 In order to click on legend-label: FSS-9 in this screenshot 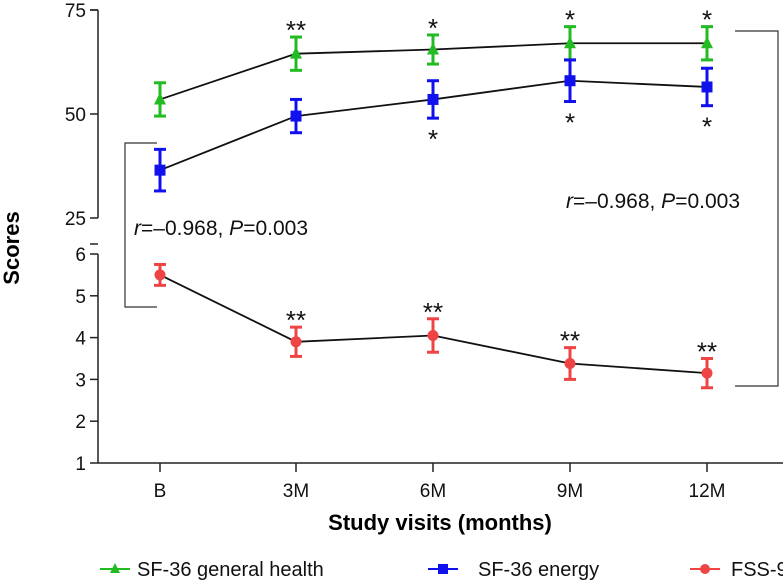, I will do `click(757, 570)`.